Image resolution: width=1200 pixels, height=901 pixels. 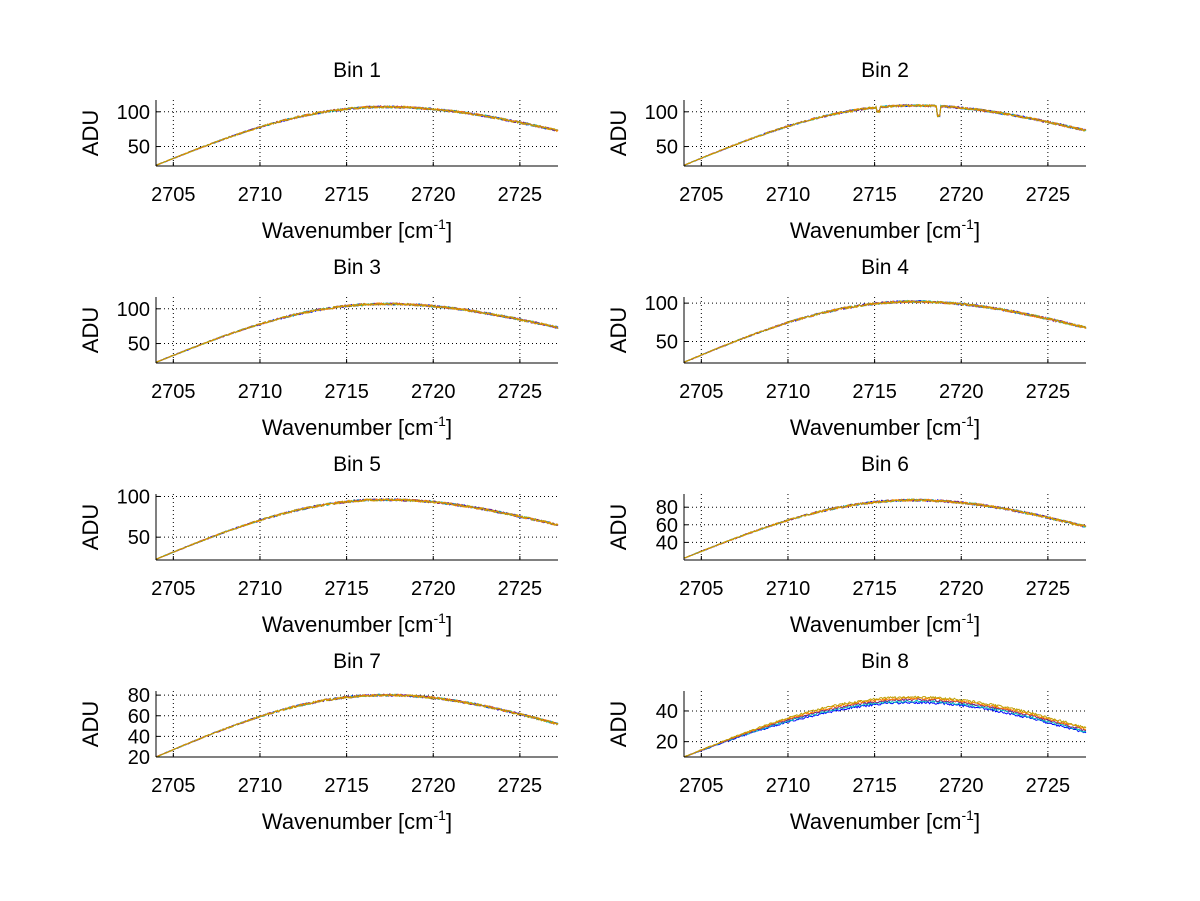 What do you see at coordinates (357, 661) in the screenshot?
I see `subplot-title: Bin 7` at bounding box center [357, 661].